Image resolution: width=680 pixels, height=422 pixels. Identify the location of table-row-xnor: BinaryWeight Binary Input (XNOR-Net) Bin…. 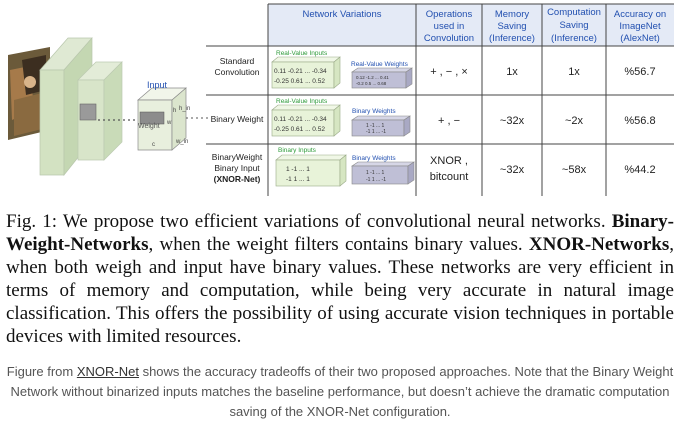
(434, 167).